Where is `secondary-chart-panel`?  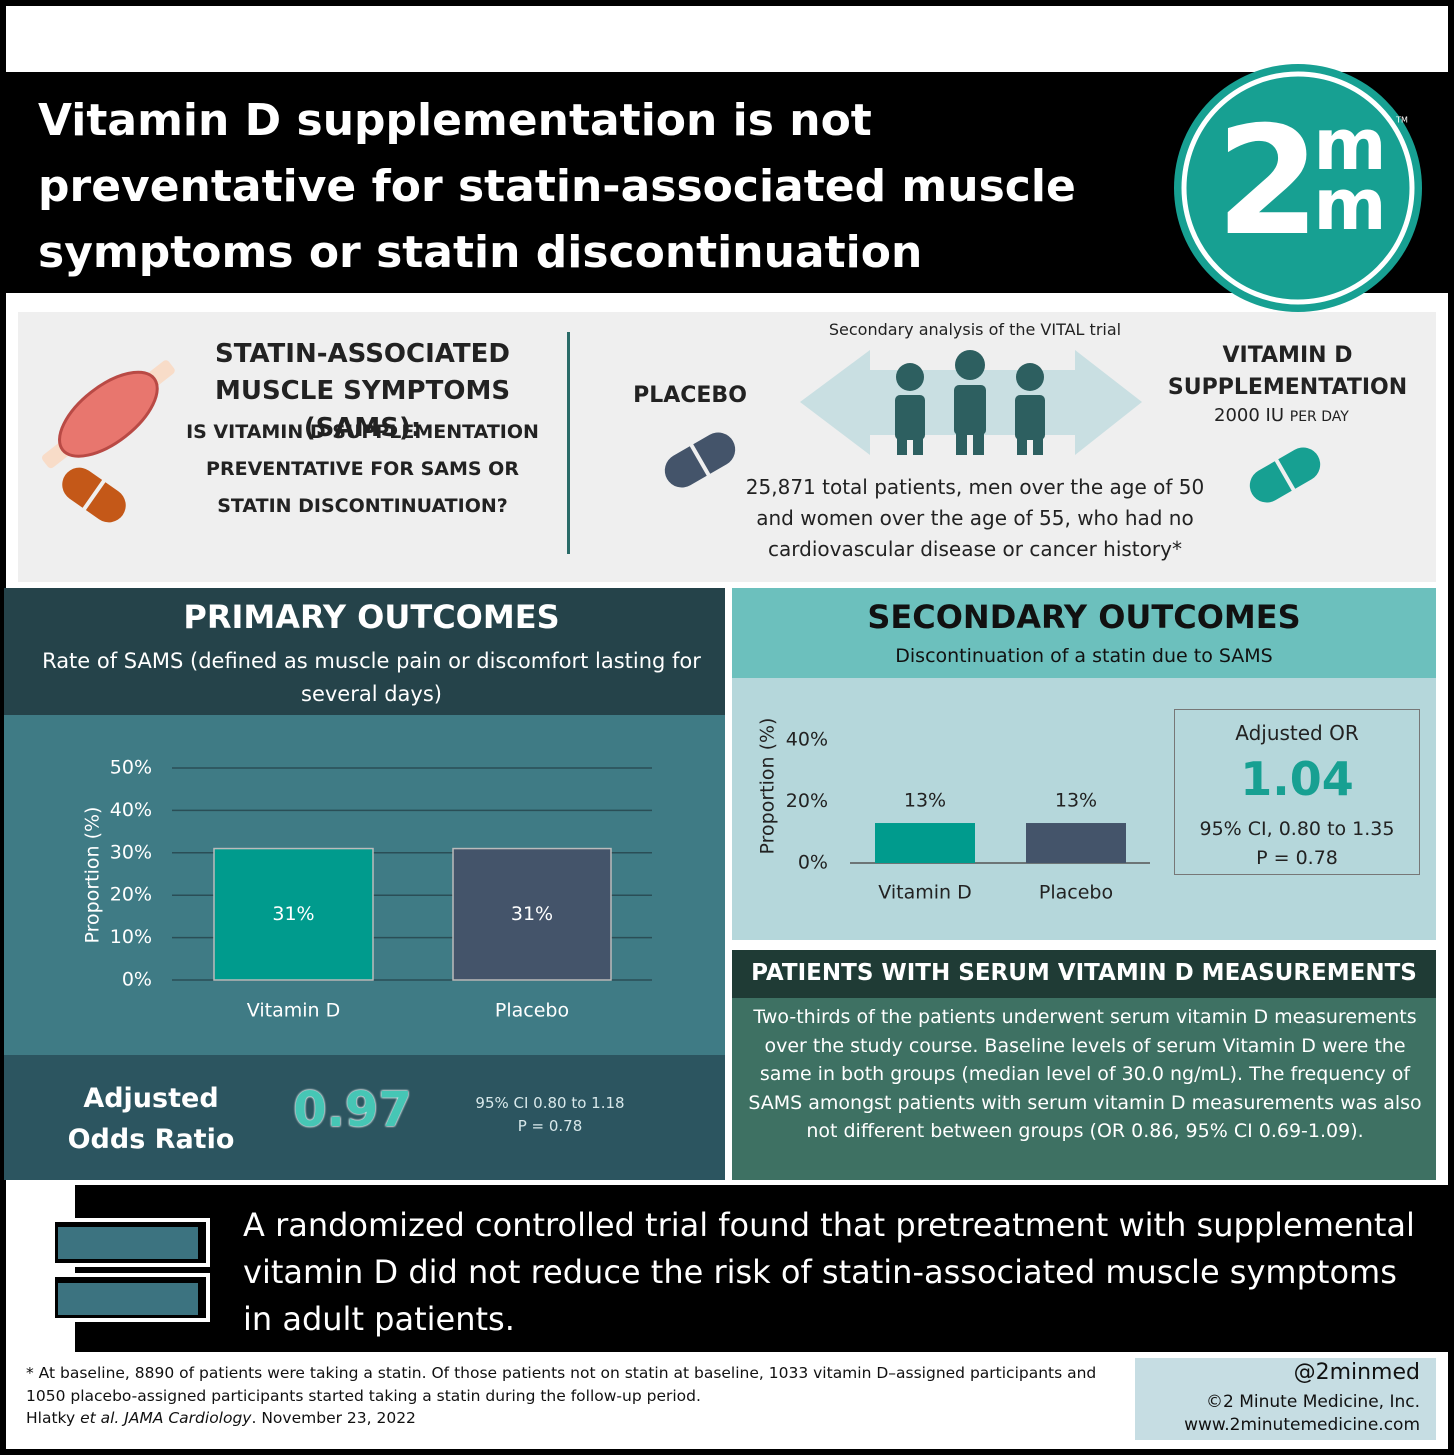
secondary-chart-panel is located at coordinates (1084, 809).